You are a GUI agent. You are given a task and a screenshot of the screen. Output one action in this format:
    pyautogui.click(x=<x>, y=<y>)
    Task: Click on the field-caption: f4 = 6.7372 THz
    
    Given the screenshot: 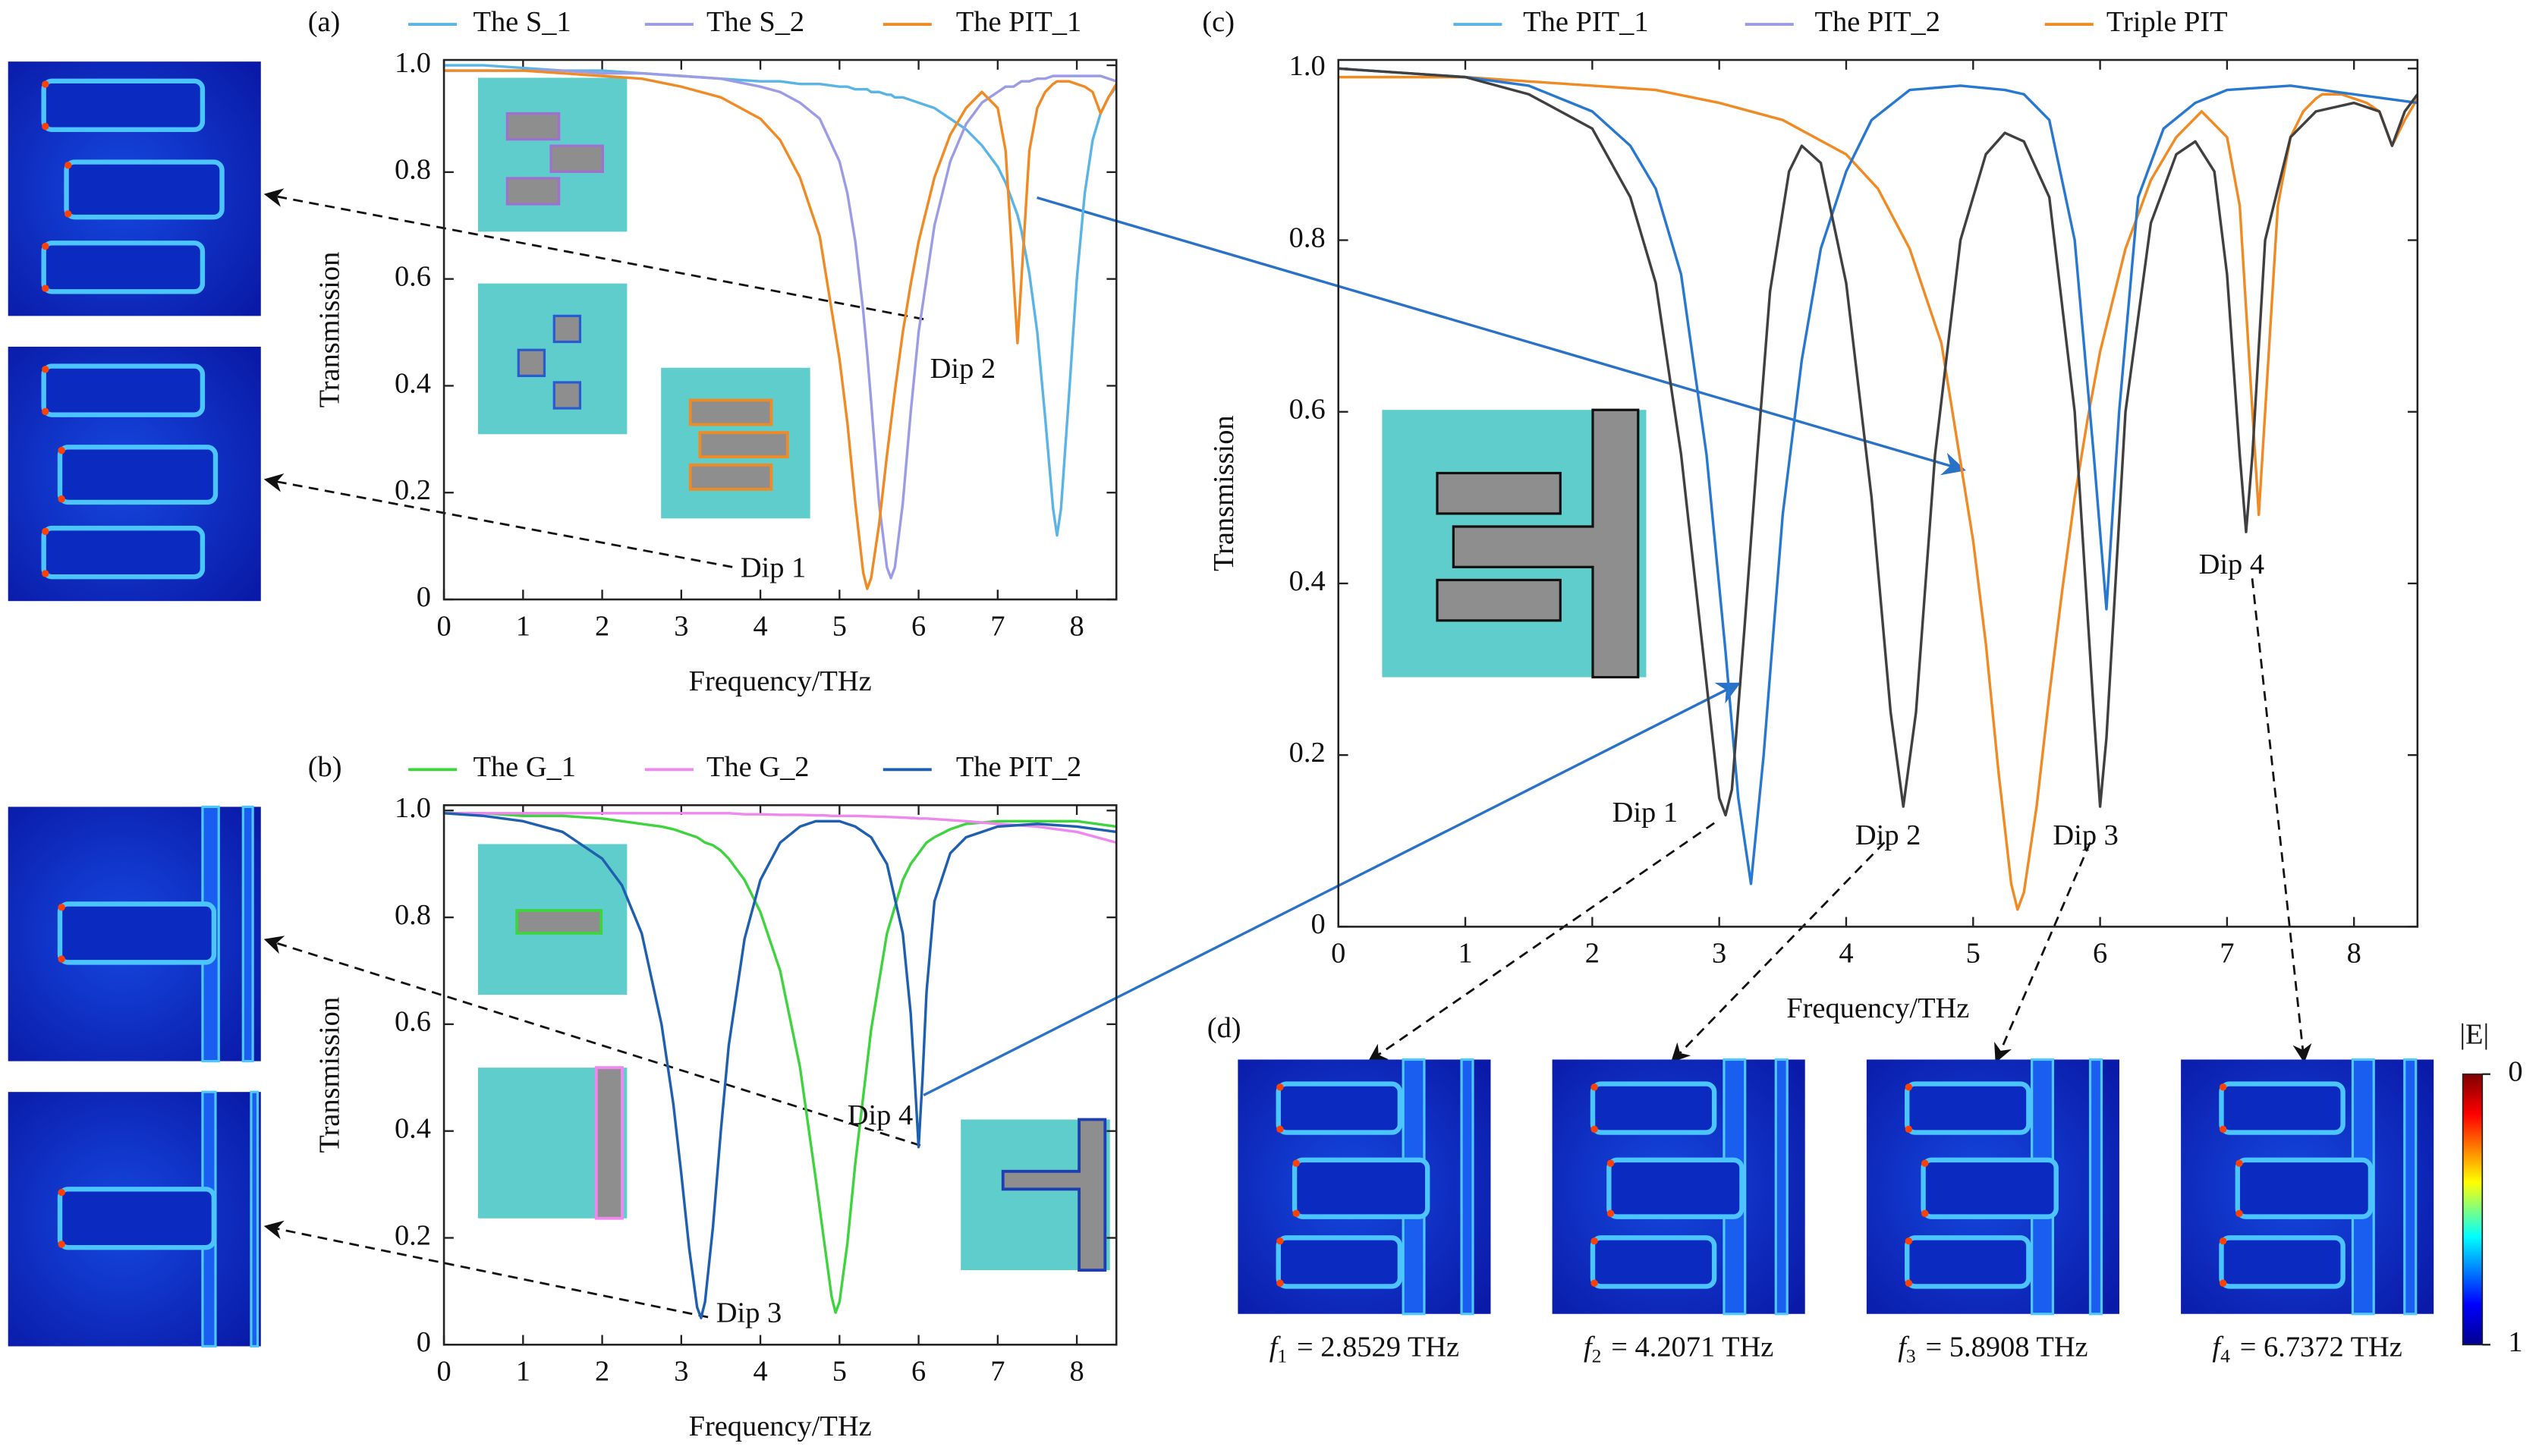 What is the action you would take?
    pyautogui.click(x=2307, y=1349)
    